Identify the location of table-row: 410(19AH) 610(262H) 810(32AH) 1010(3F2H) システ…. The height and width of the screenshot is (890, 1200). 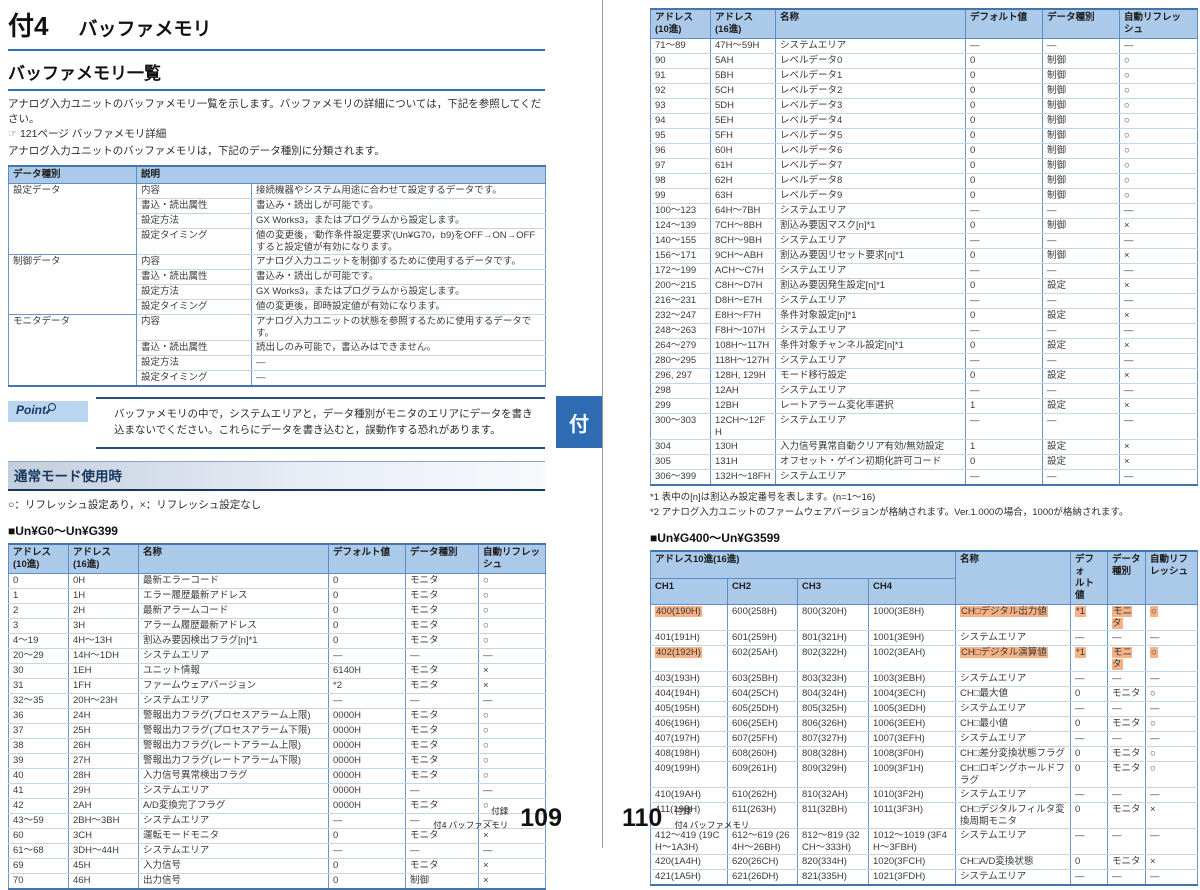
(924, 795).